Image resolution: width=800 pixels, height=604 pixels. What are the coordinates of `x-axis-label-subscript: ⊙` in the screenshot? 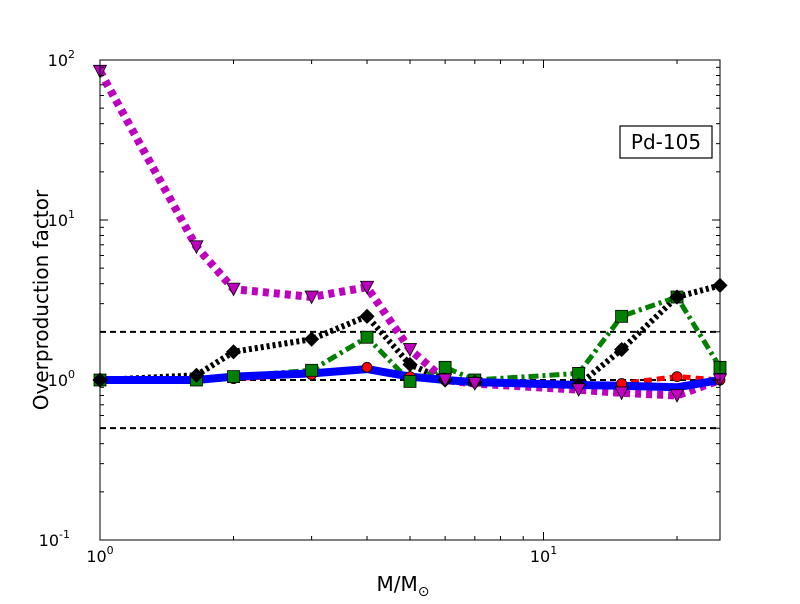 It's located at (424, 592).